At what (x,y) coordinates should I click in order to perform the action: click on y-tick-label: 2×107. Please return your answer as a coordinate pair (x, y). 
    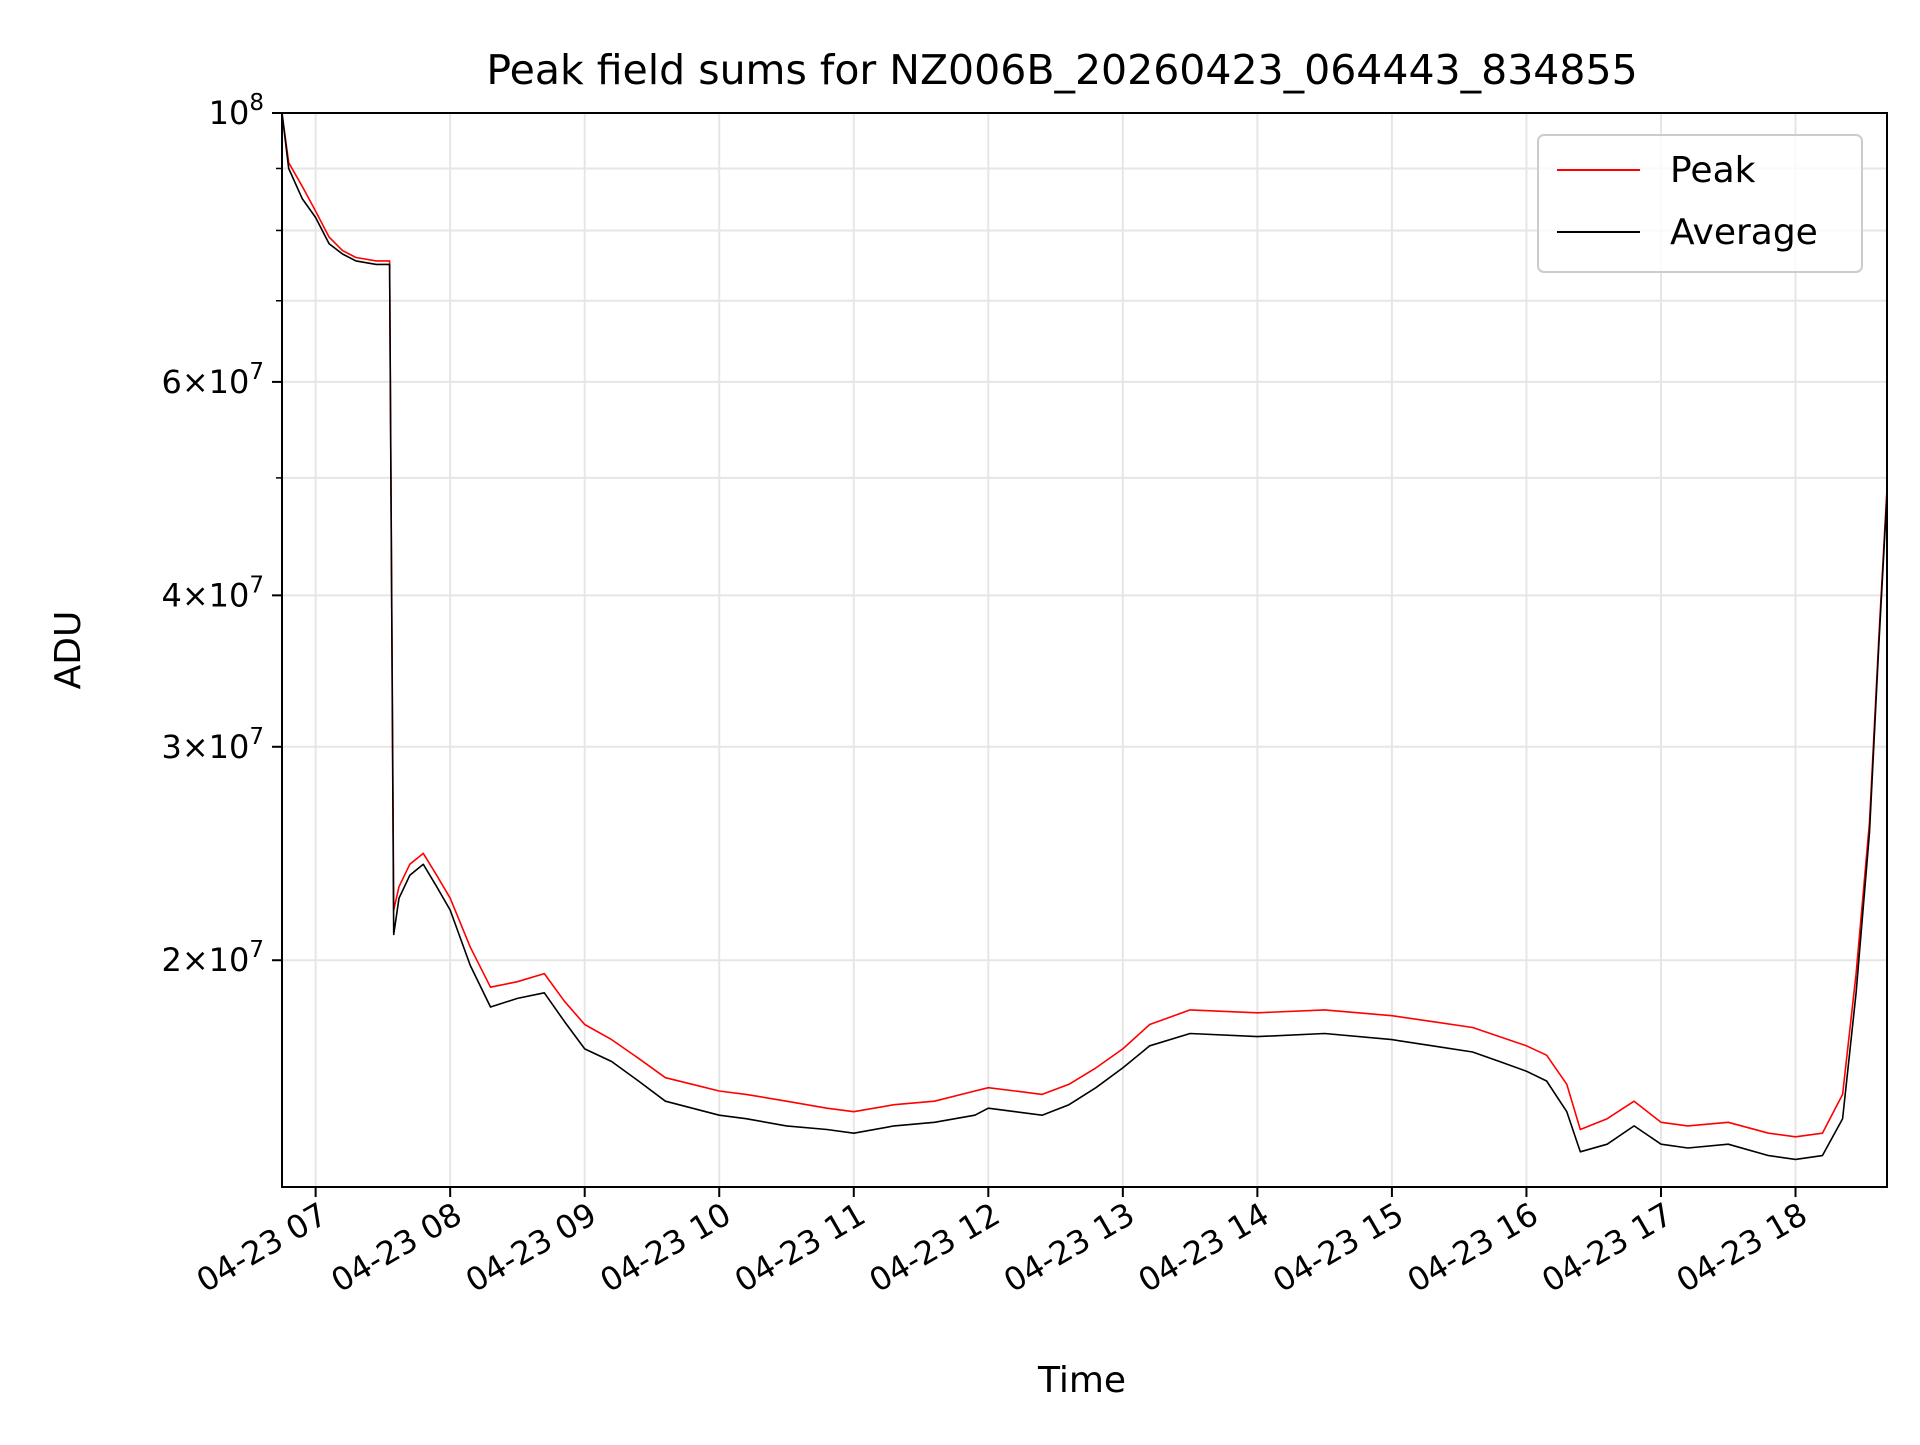
    Looking at the image, I should click on (212, 958).